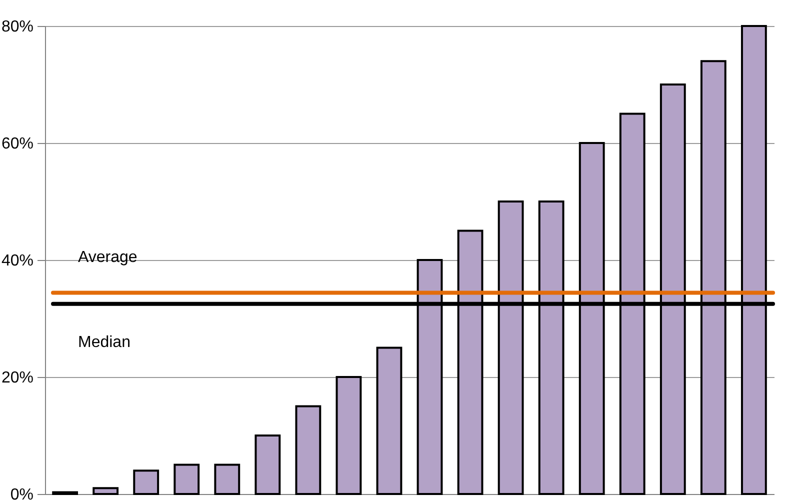 This screenshot has height=500, width=804. What do you see at coordinates (22, 493) in the screenshot?
I see `y-tick-label: 0%` at bounding box center [22, 493].